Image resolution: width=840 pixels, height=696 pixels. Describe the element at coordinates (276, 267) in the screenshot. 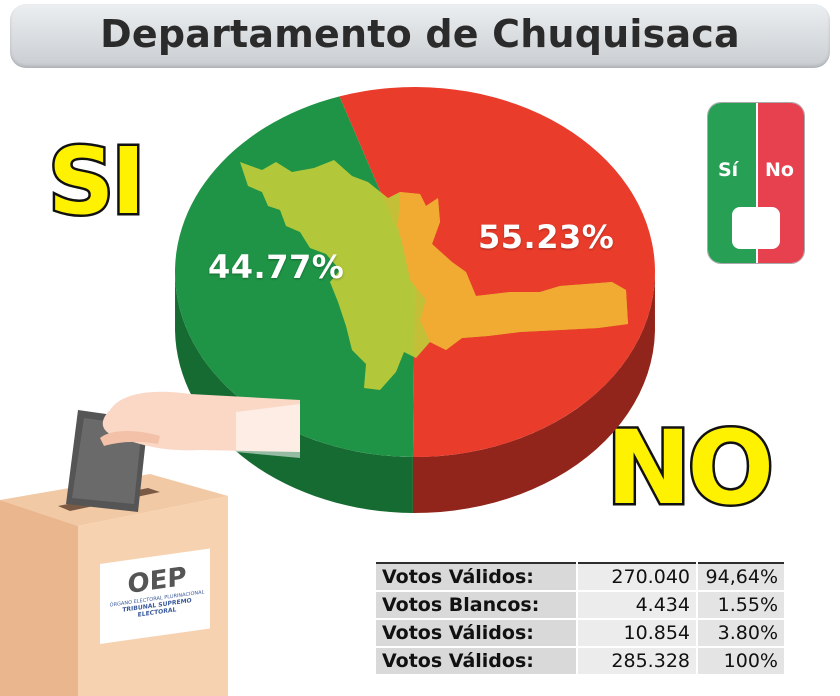

I see `slice-label-si: 44.77%` at that location.